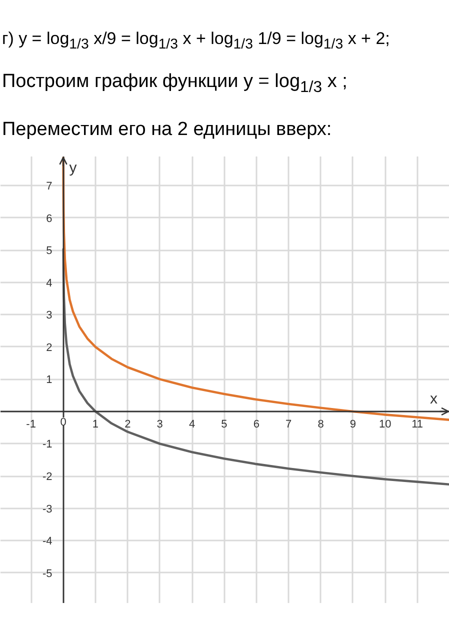  What do you see at coordinates (159, 424) in the screenshot?
I see `x-tick-label: 3` at bounding box center [159, 424].